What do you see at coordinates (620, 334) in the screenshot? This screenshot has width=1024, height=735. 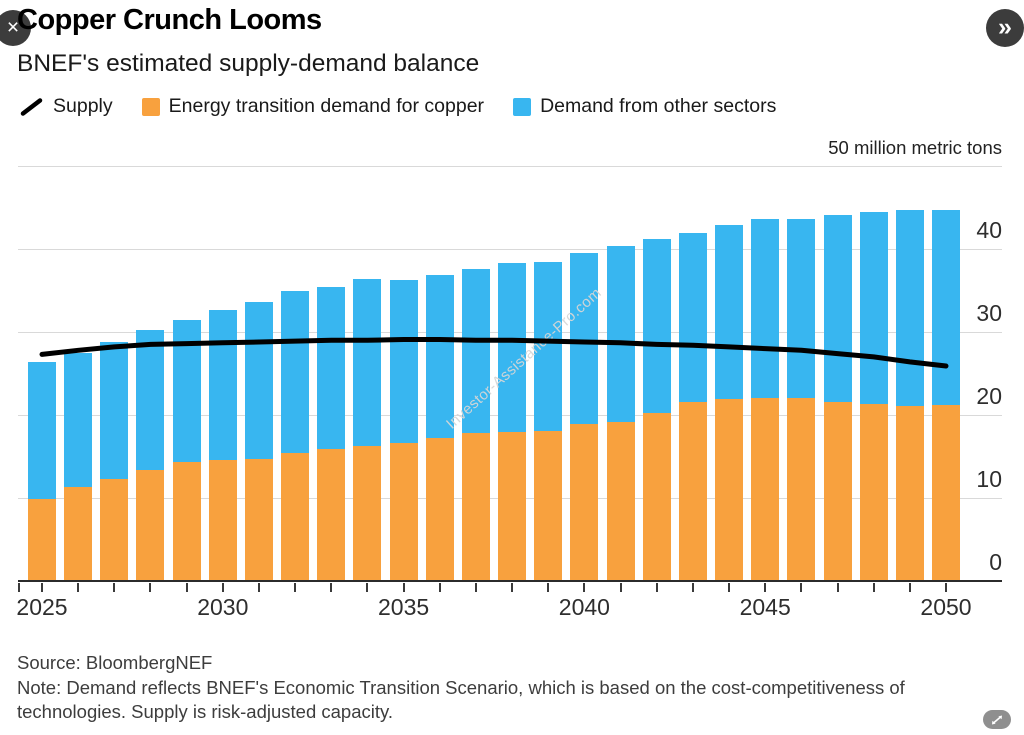 I see `bar-2041-other-sectors-demand` at bounding box center [620, 334].